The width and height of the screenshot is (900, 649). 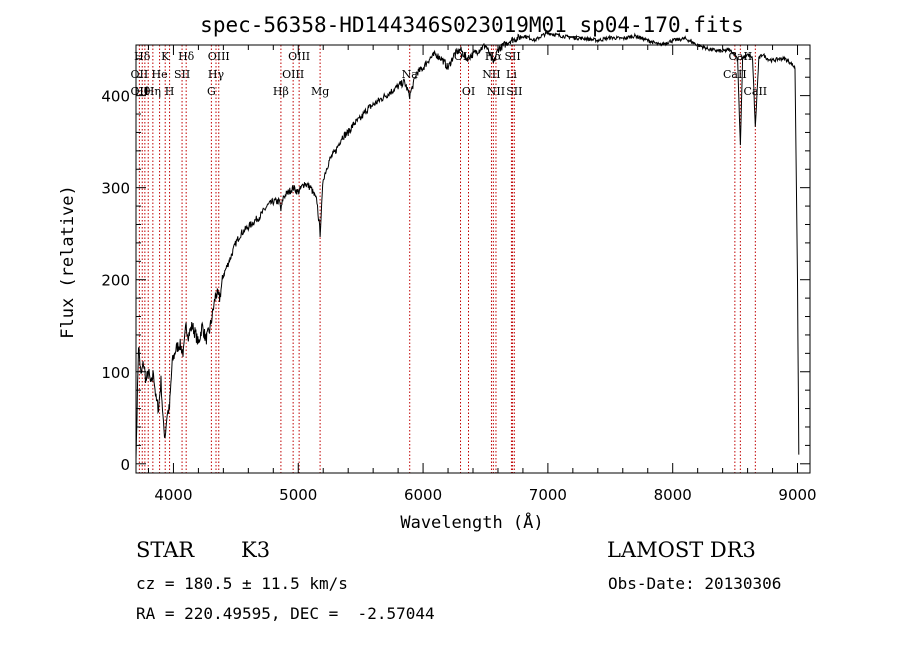 What do you see at coordinates (115, 97) in the screenshot?
I see `y-tick-label: 400` at bounding box center [115, 97].